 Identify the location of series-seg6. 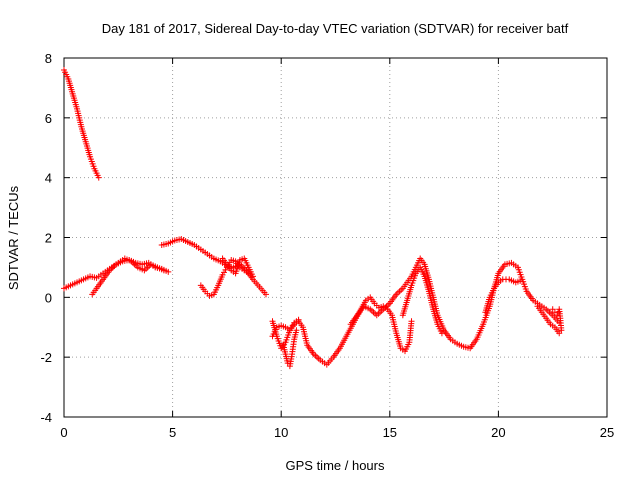
(237, 267).